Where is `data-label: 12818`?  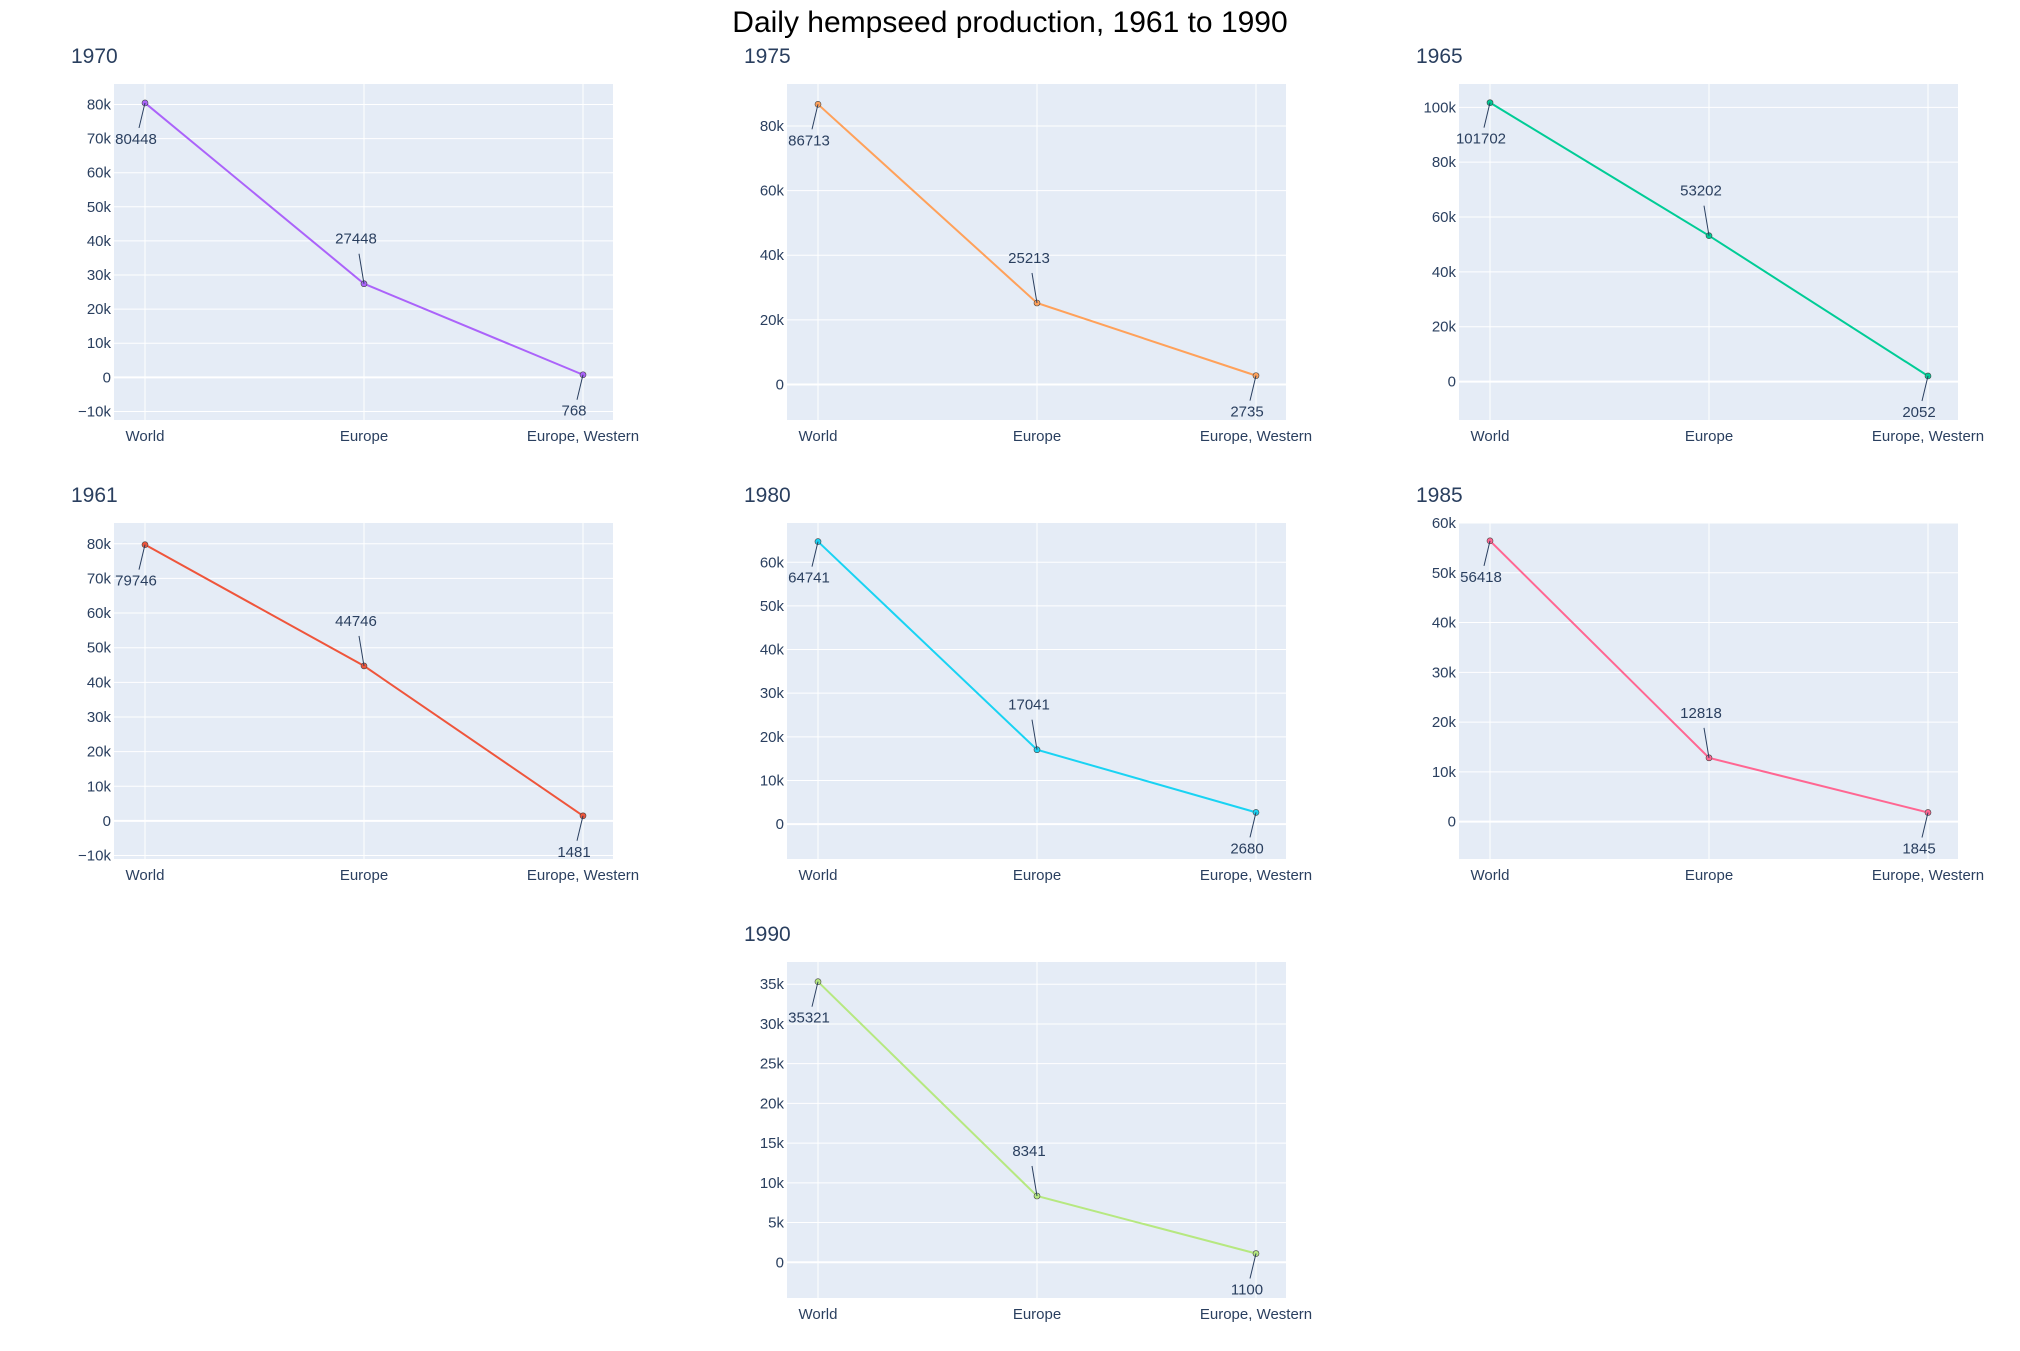 data-label: 12818 is located at coordinates (1701, 713).